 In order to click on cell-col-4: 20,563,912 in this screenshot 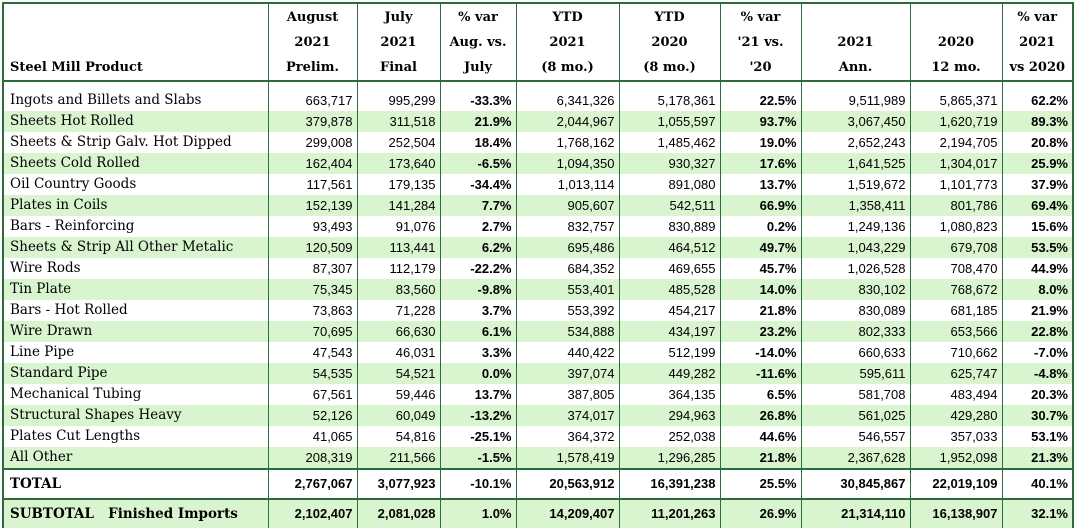, I will do `click(568, 483)`.